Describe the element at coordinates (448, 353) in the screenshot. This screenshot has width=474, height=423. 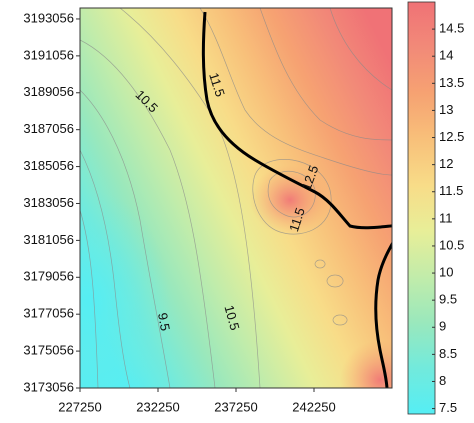
I see `colorbar-tick-label: 8.5` at that location.